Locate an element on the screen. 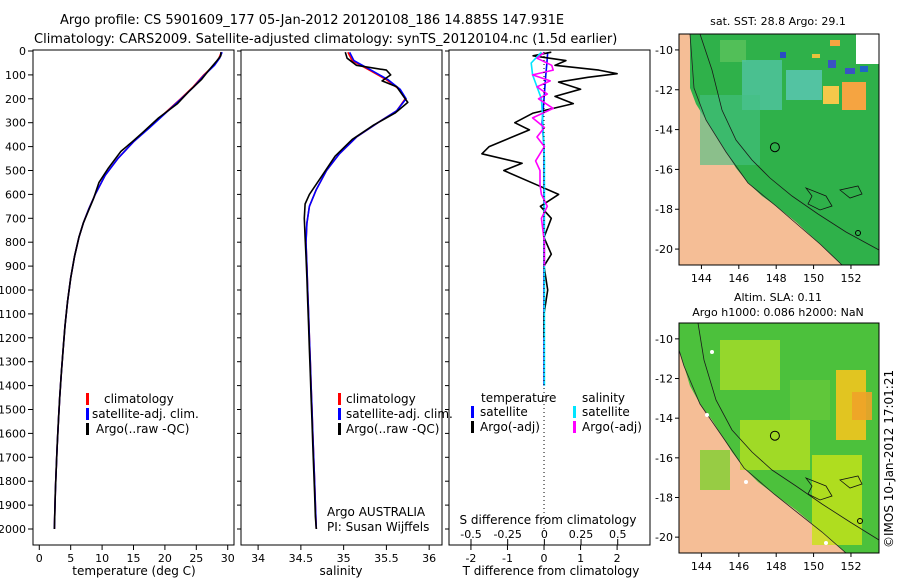  x-tick-label: 34 is located at coordinates (258, 558).